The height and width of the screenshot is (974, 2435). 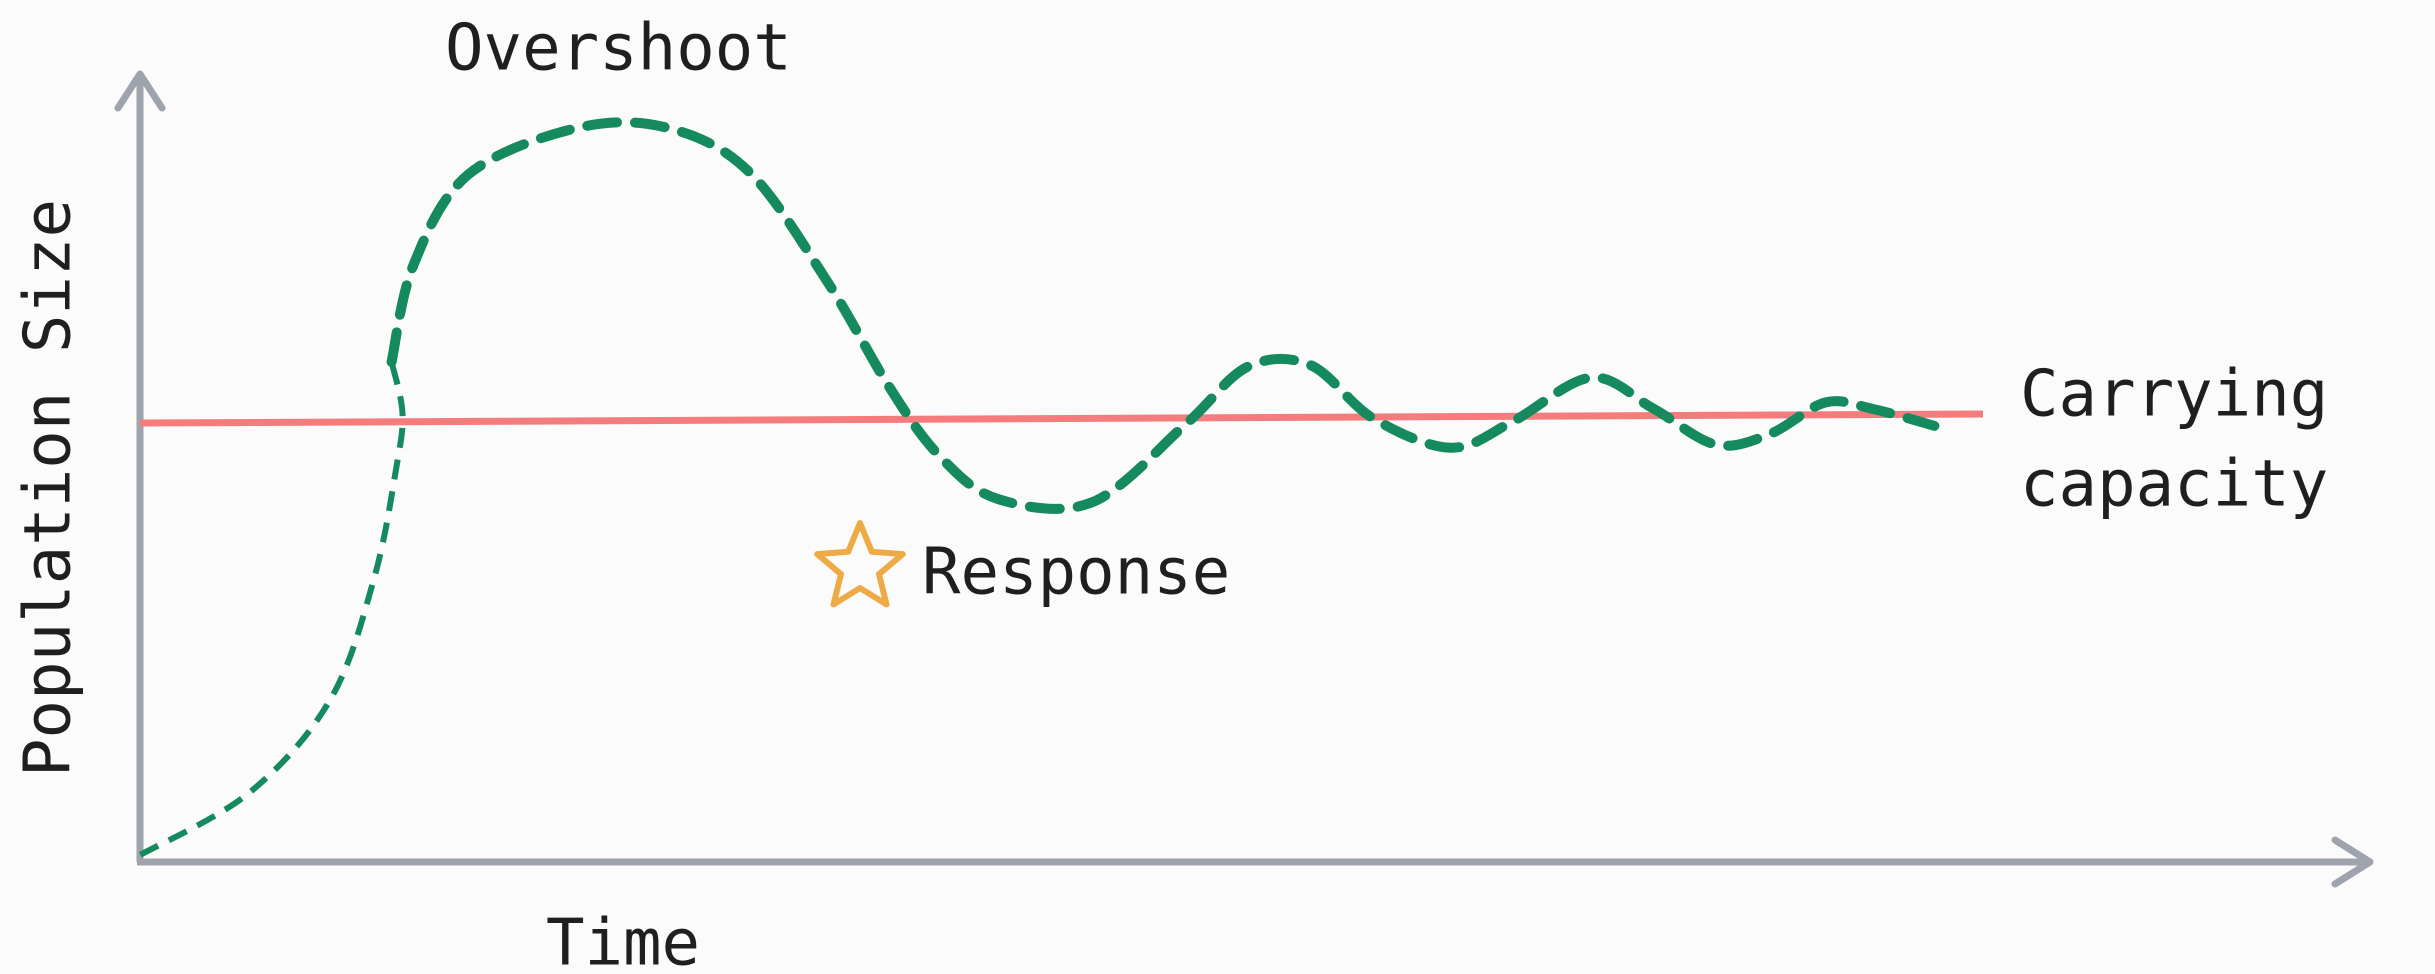 What do you see at coordinates (140, 91) in the screenshot?
I see `y-axis-arrow` at bounding box center [140, 91].